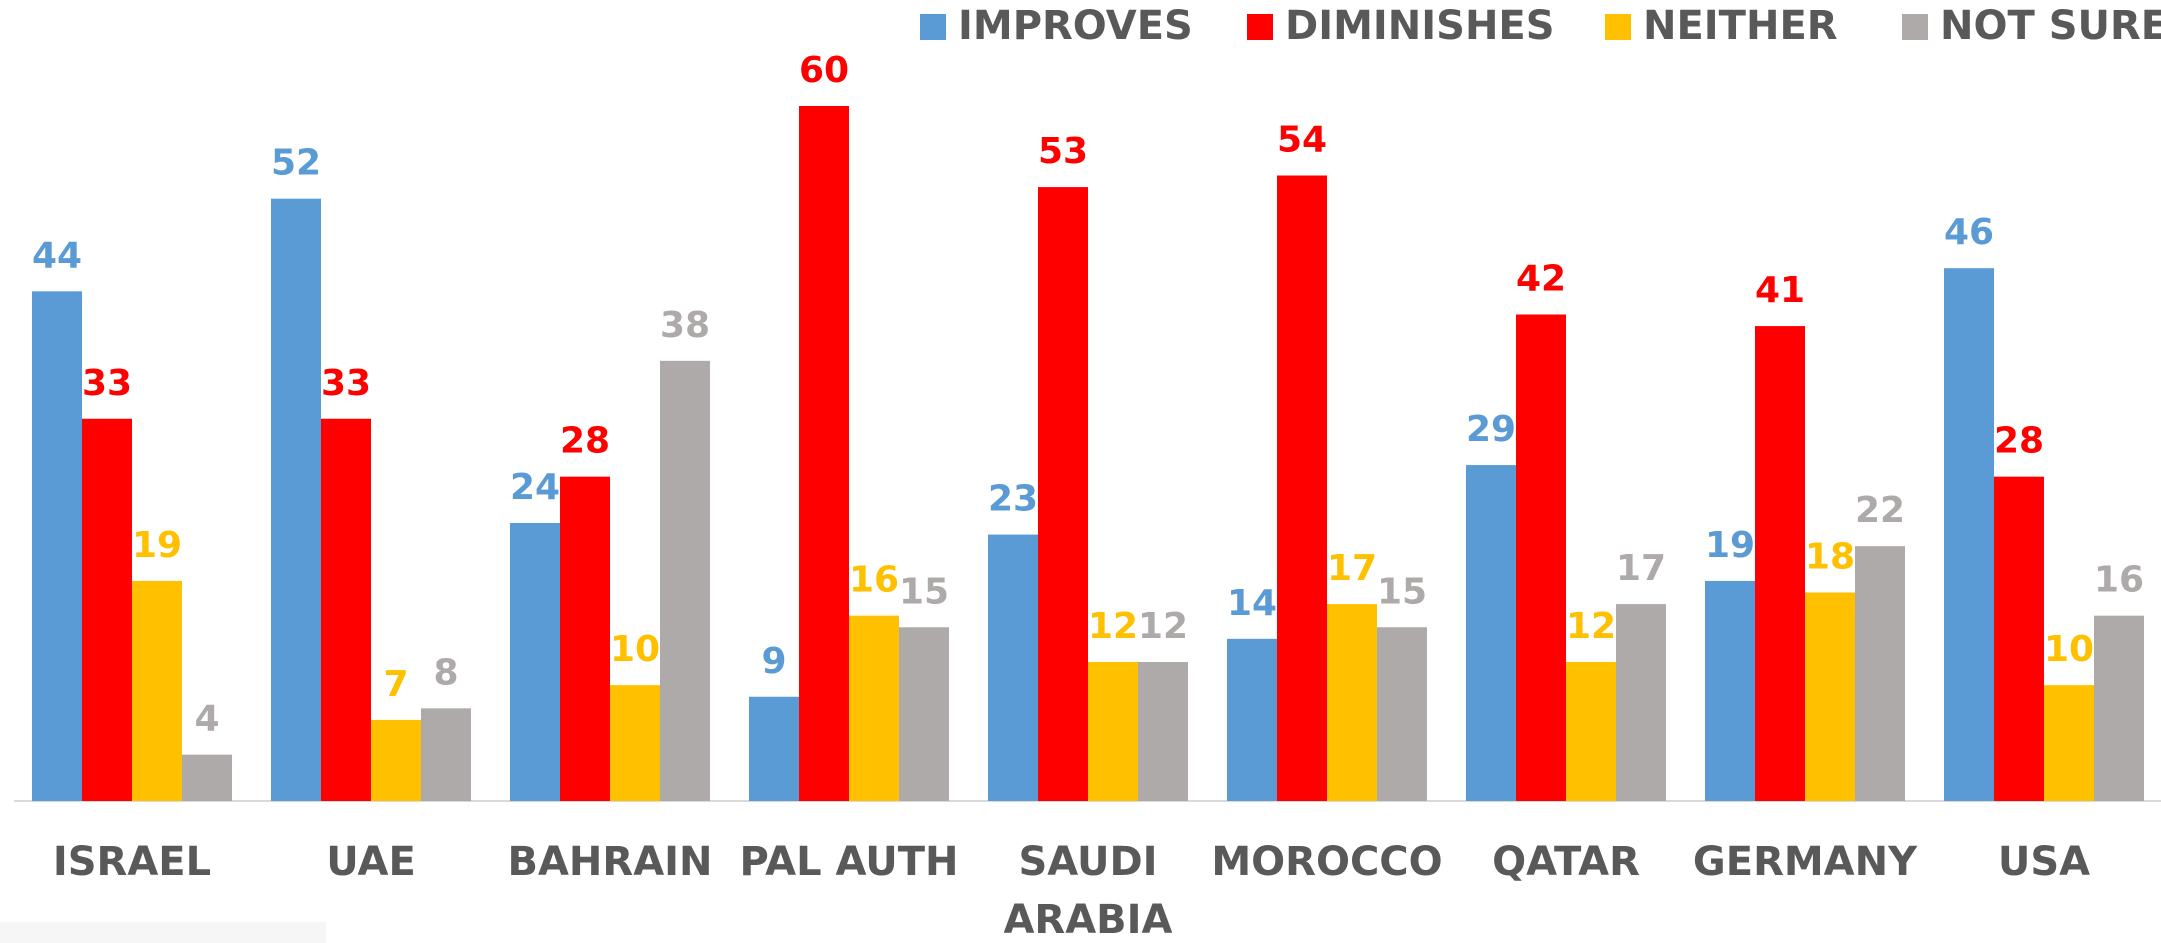 The height and width of the screenshot is (943, 2161). Describe the element at coordinates (1063, 151) in the screenshot. I see `value-label: 53` at that location.